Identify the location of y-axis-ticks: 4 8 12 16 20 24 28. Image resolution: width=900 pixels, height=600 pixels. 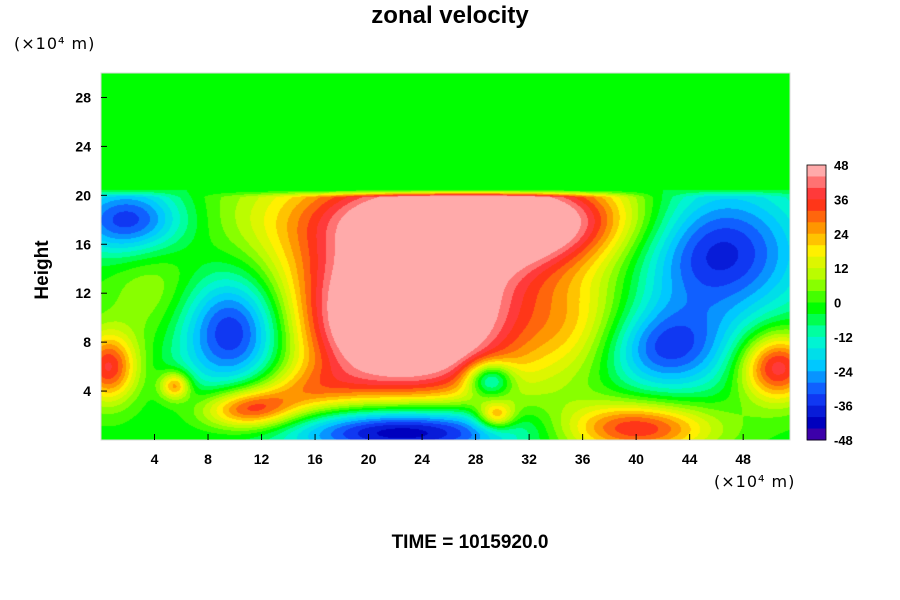
(91, 244).